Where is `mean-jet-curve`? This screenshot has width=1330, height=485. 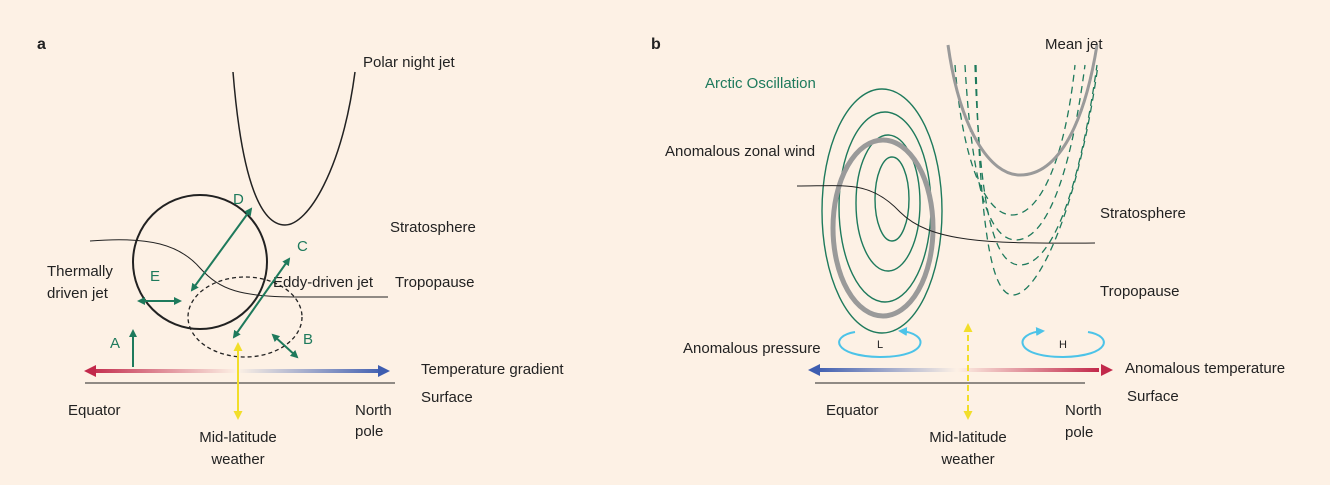
mean-jet-curve is located at coordinates (1022, 110).